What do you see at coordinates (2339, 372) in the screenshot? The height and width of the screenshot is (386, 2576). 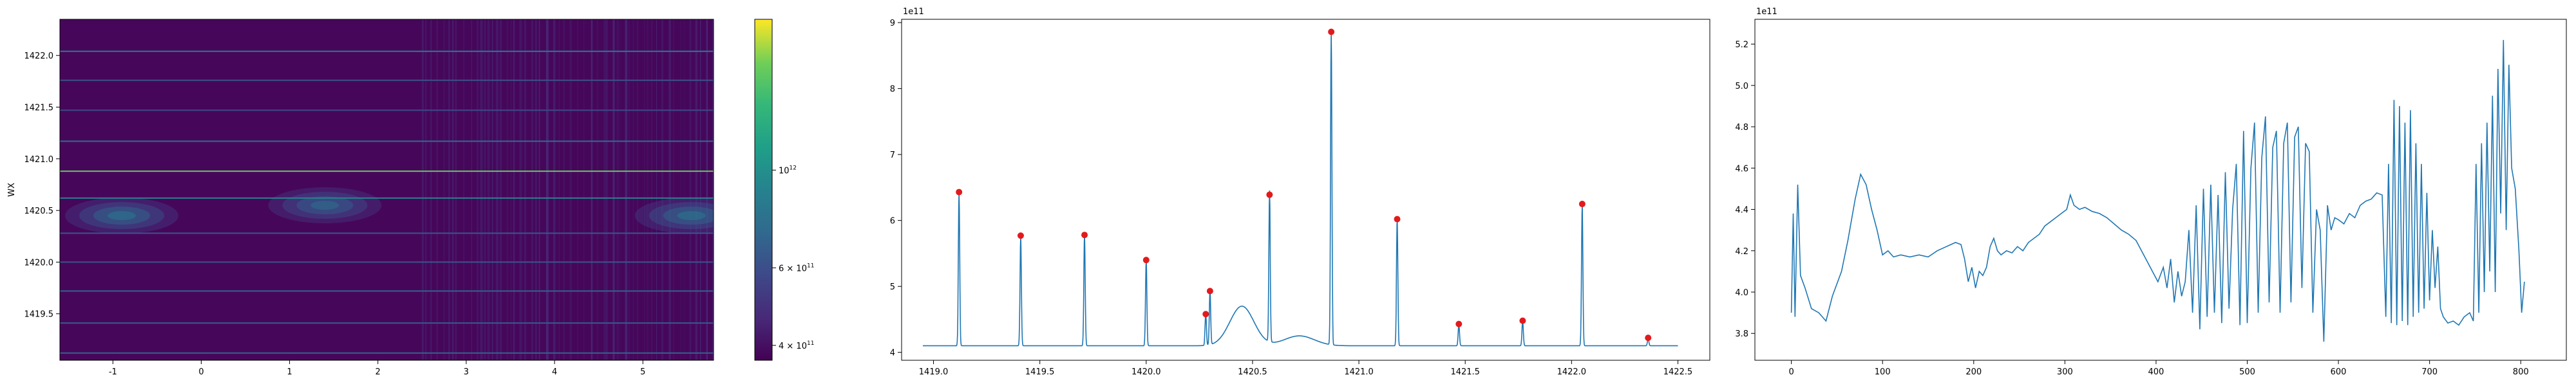 I see `x-tick-label: 600` at bounding box center [2339, 372].